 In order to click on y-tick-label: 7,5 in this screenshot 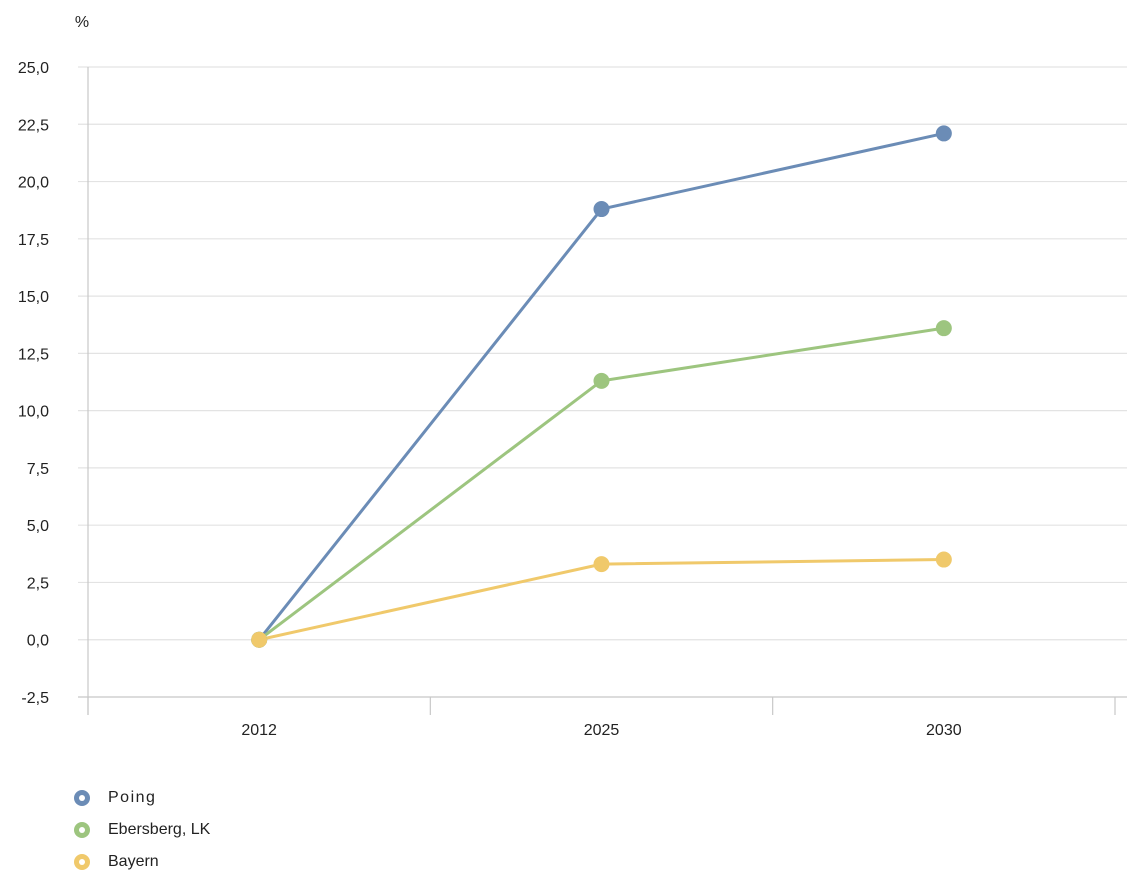, I will do `click(38, 469)`.